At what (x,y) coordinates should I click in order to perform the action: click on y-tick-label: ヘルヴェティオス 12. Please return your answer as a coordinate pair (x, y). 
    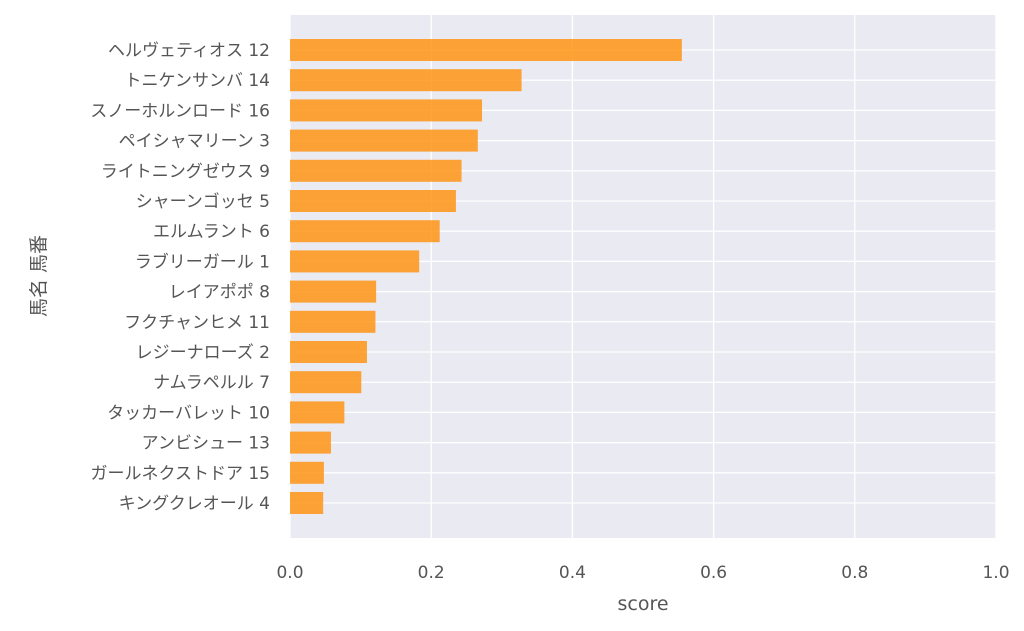
    Looking at the image, I should click on (189, 51).